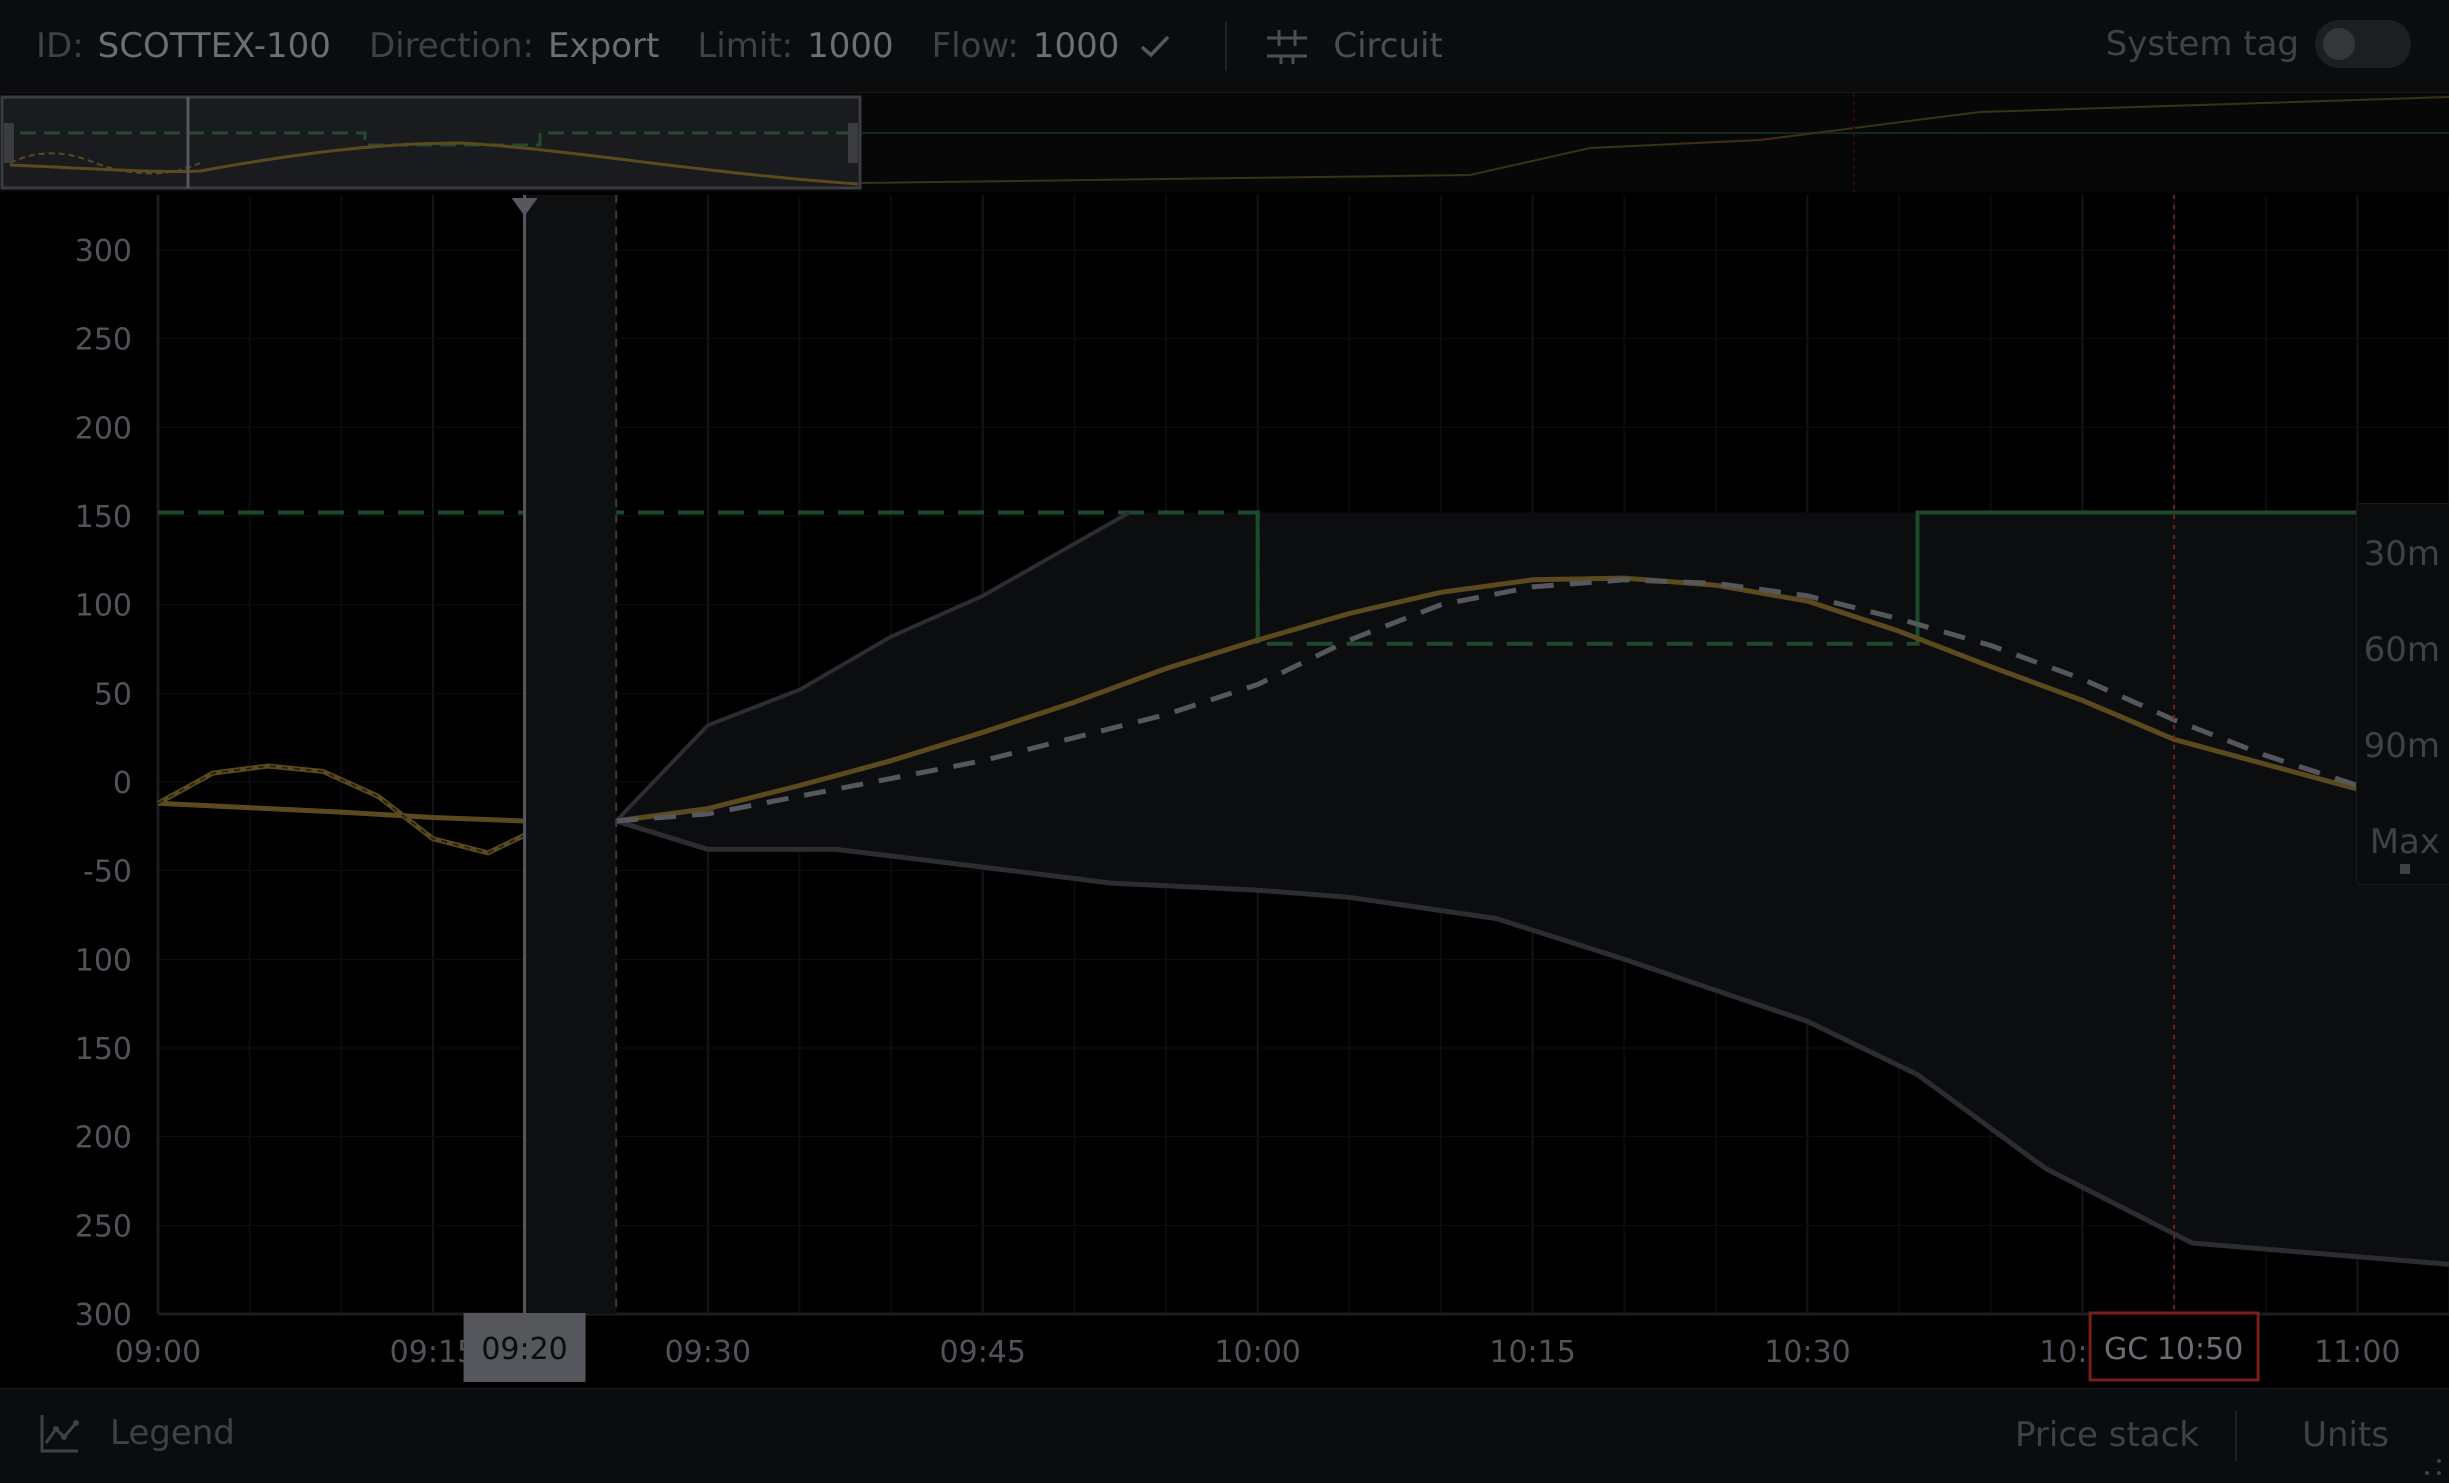  I want to click on overview-window-forecast, so click(434, 163).